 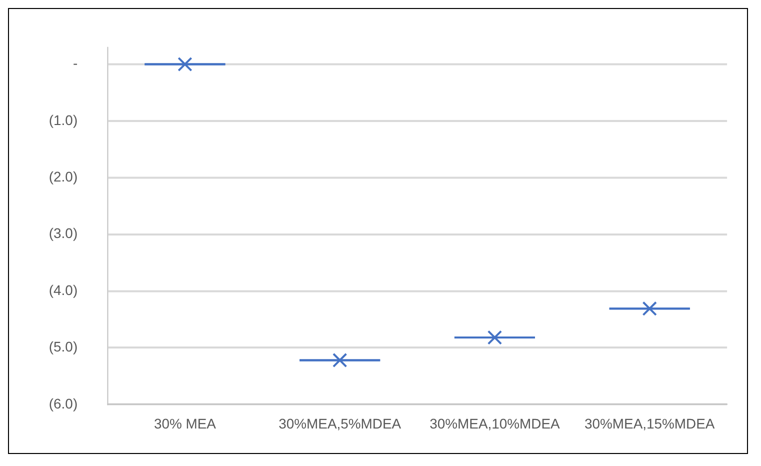 What do you see at coordinates (63, 290) in the screenshot?
I see `y-tick-label: (4.0)` at bounding box center [63, 290].